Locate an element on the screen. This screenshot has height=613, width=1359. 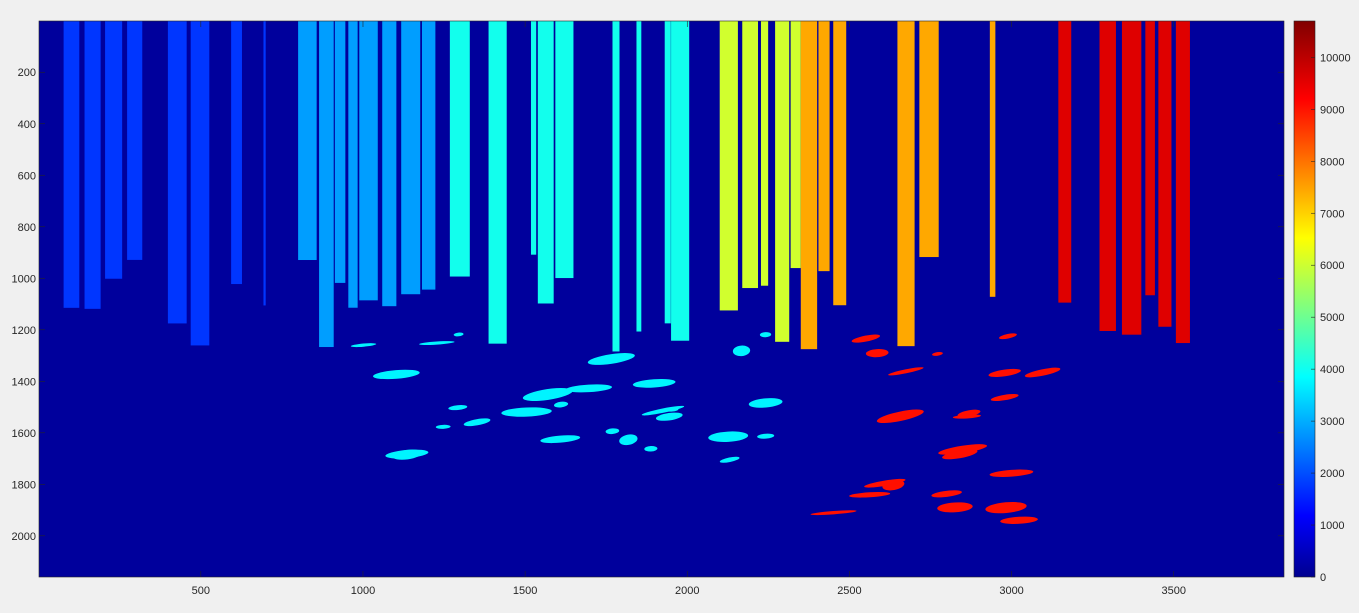
y-tick-label: 1800 is located at coordinates (24, 485).